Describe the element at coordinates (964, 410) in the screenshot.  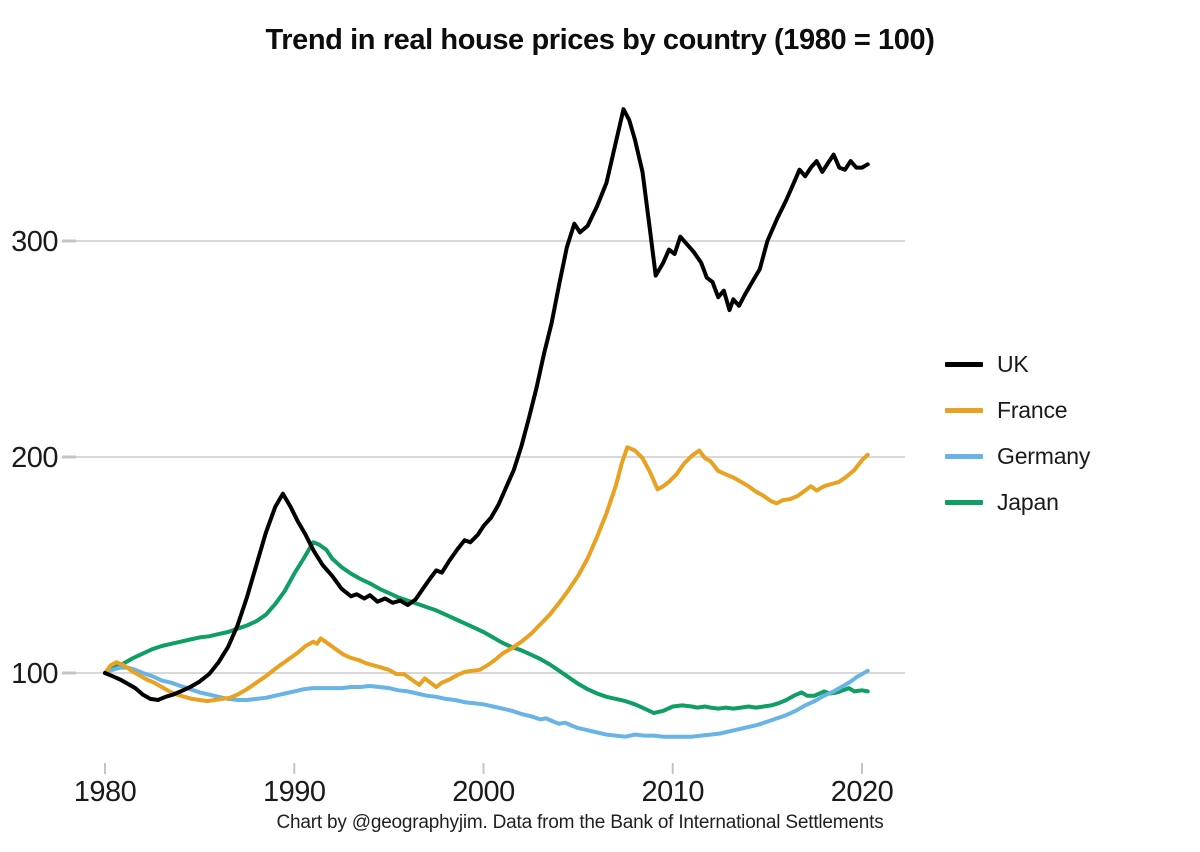
I see `legend-swatch-france` at that location.